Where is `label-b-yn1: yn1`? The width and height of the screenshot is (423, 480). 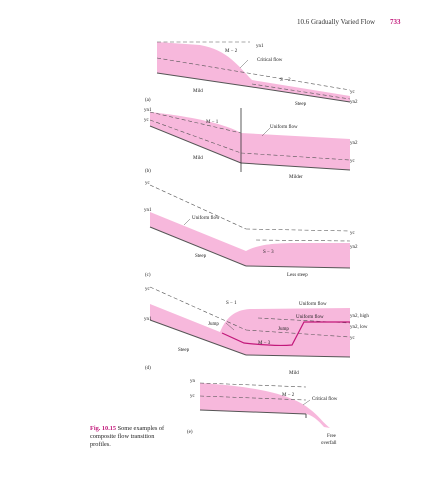 label-b-yn1: yn1 is located at coordinates (148, 110).